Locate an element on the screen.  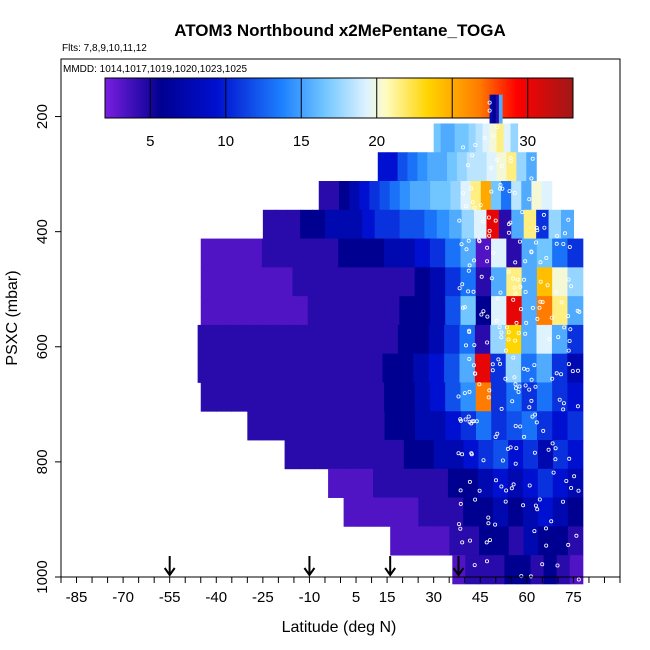
colorbar-tick-label: 30 is located at coordinates (527, 141).